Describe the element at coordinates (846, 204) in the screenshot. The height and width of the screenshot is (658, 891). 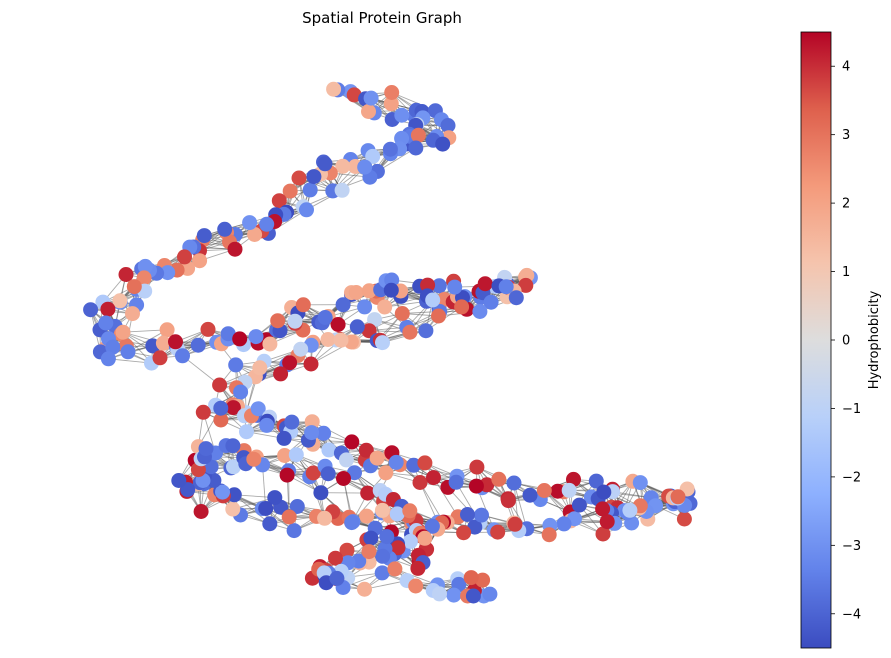
I see `colorbar-tick-label: 2` at that location.